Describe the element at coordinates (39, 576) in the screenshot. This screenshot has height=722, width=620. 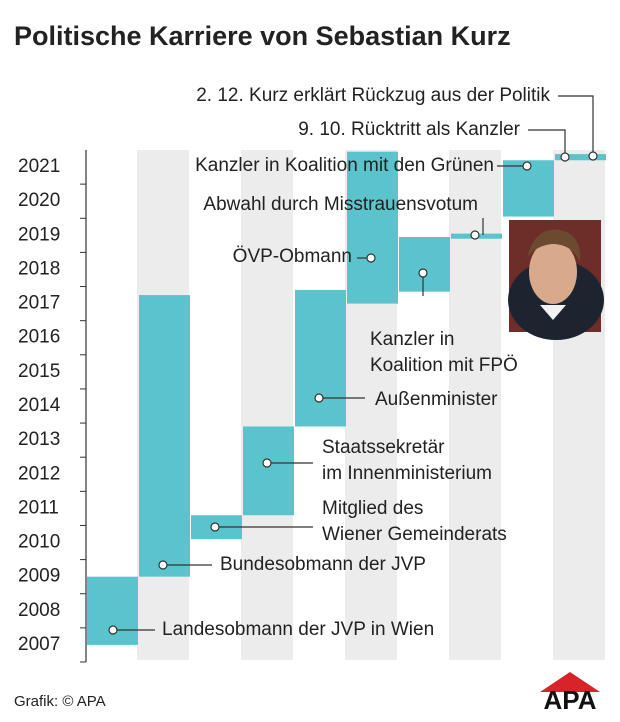
I see `y-tick-label: 2009` at that location.